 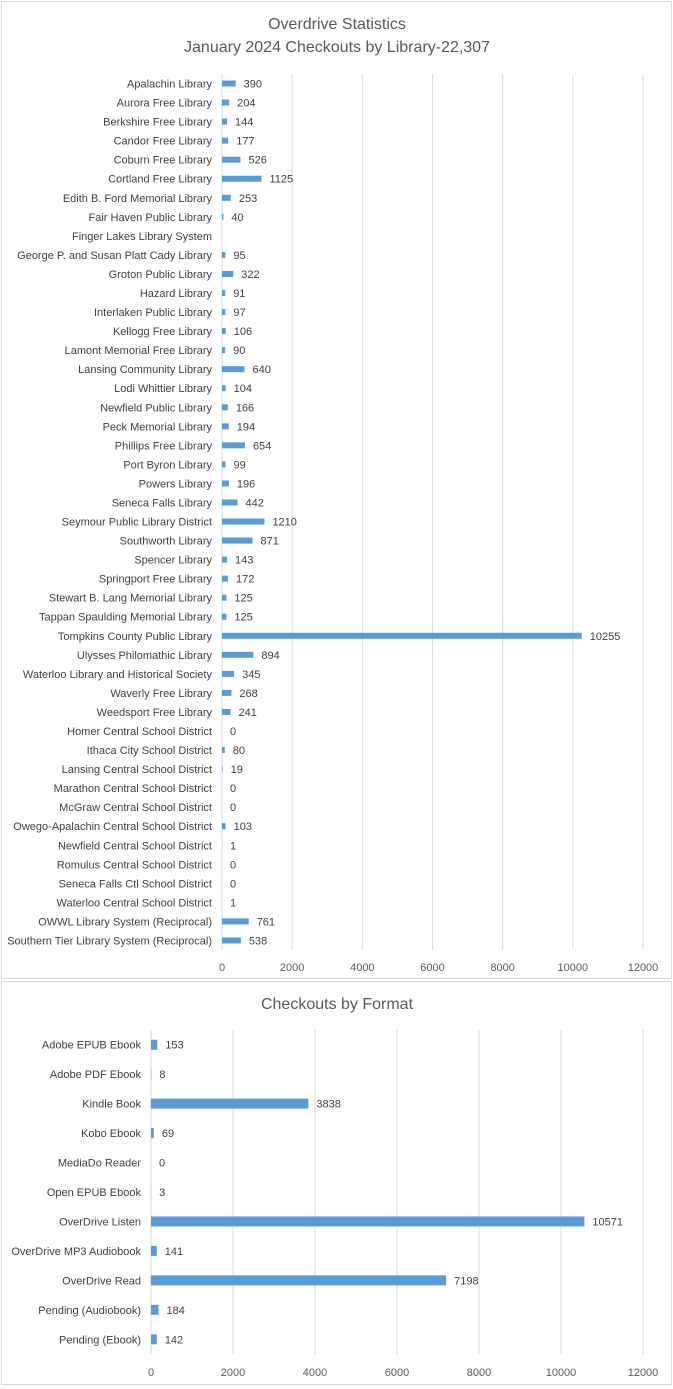 I want to click on category-label: Waverly Free Library, so click(x=161, y=694).